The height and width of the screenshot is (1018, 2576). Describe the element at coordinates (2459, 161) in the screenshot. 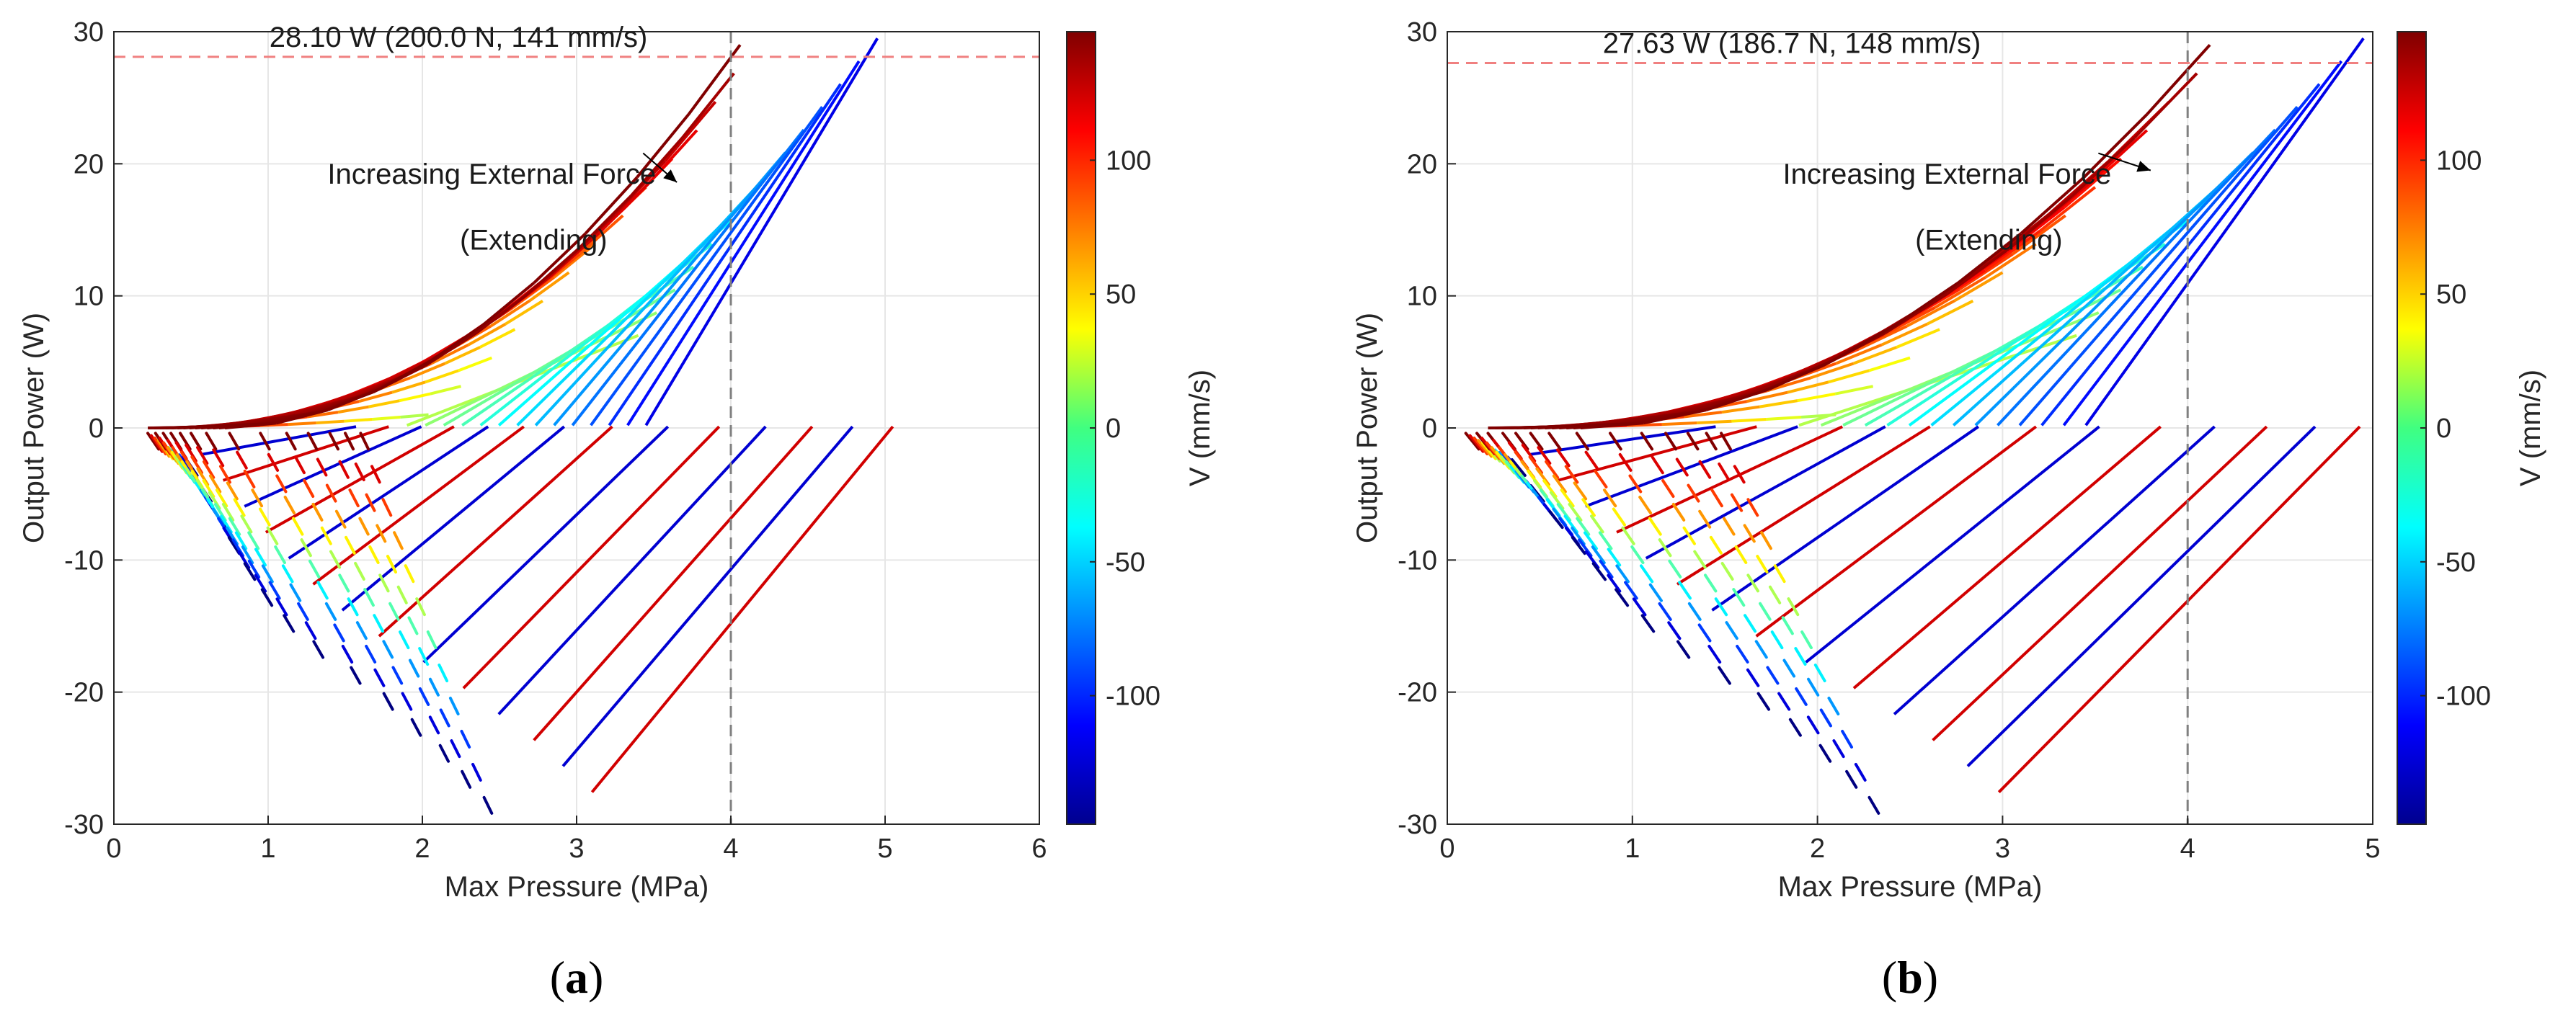

I see `colorbar-tick-label: 100` at that location.